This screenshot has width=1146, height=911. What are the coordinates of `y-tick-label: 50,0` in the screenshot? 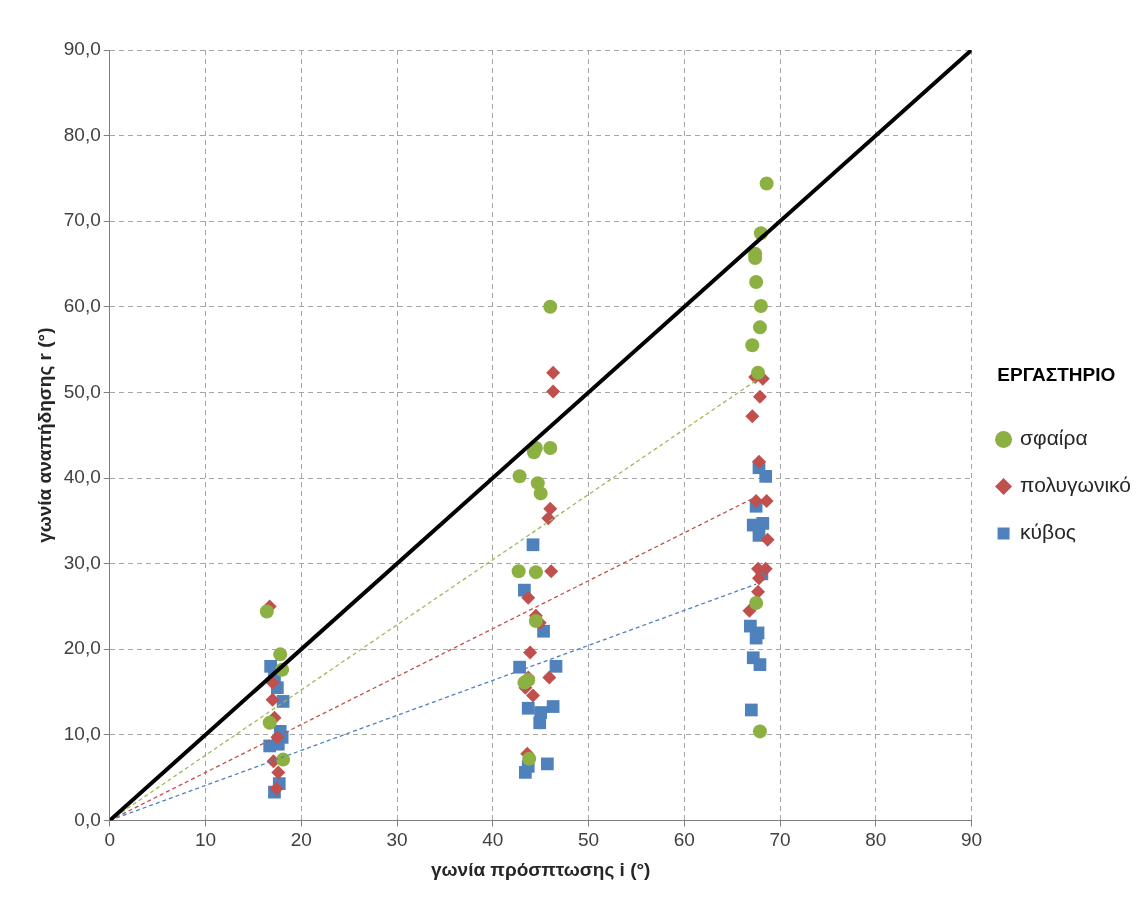 It's located at (82, 391).